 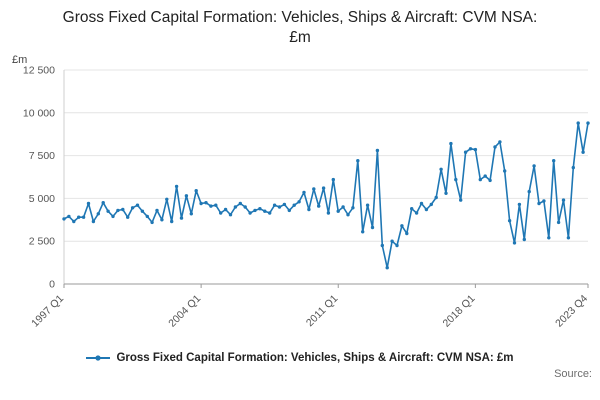 What do you see at coordinates (52, 285) in the screenshot?
I see `svg-text: 0` at bounding box center [52, 285].